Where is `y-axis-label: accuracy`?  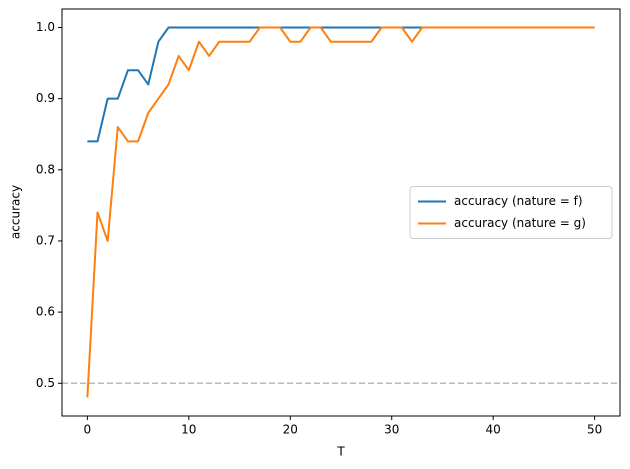
y-axis-label: accuracy is located at coordinates (16, 212).